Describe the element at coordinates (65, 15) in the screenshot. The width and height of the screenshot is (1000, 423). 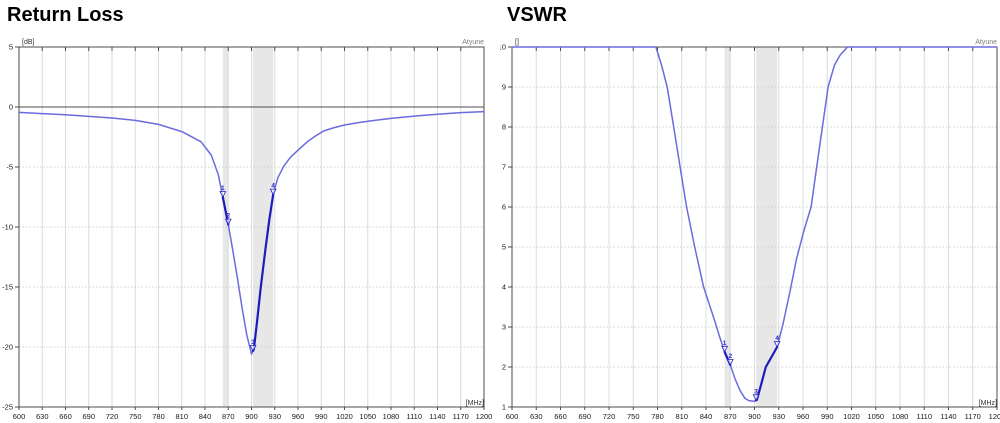
I see `return-loss-title: Return Loss` at that location.